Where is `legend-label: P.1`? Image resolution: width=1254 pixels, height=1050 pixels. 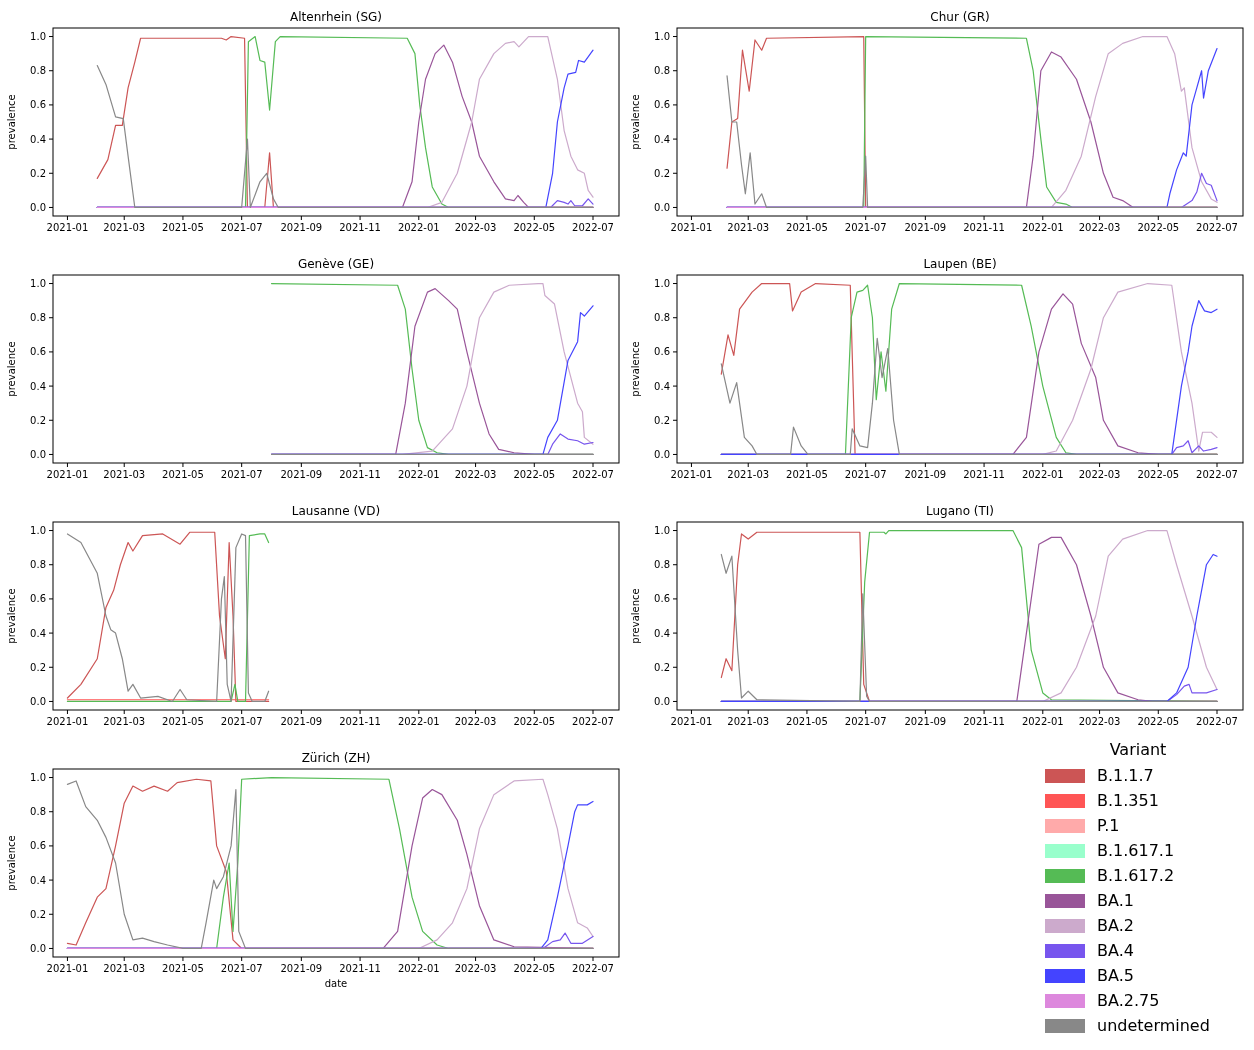
legend-label: P.1 is located at coordinates (1108, 825).